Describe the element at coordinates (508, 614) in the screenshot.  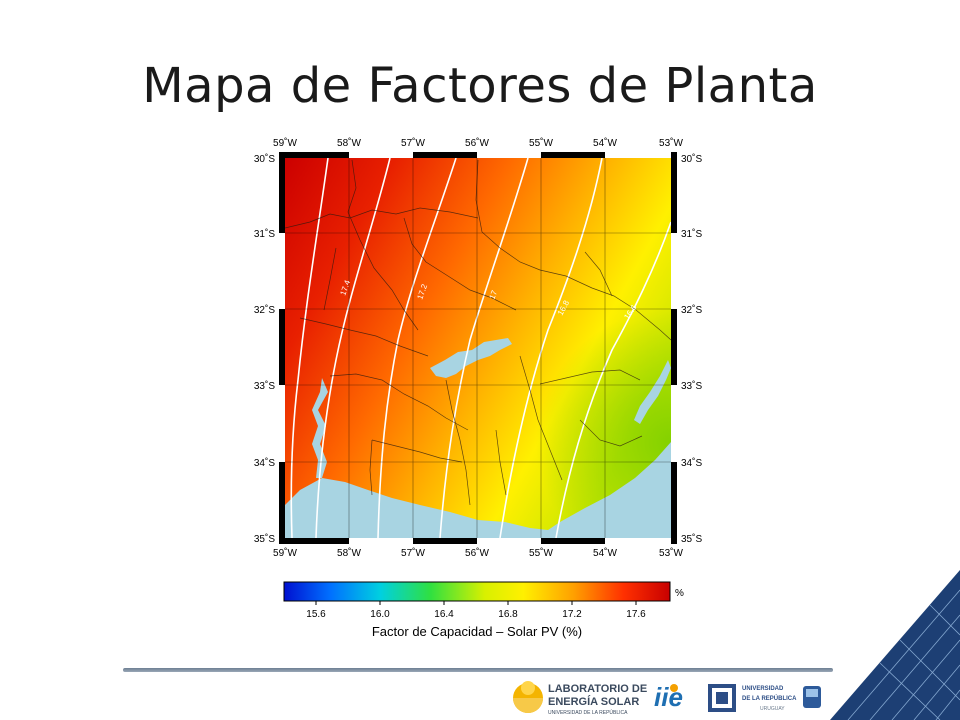
I see `colorbar-tick-16-8: 16.8` at that location.